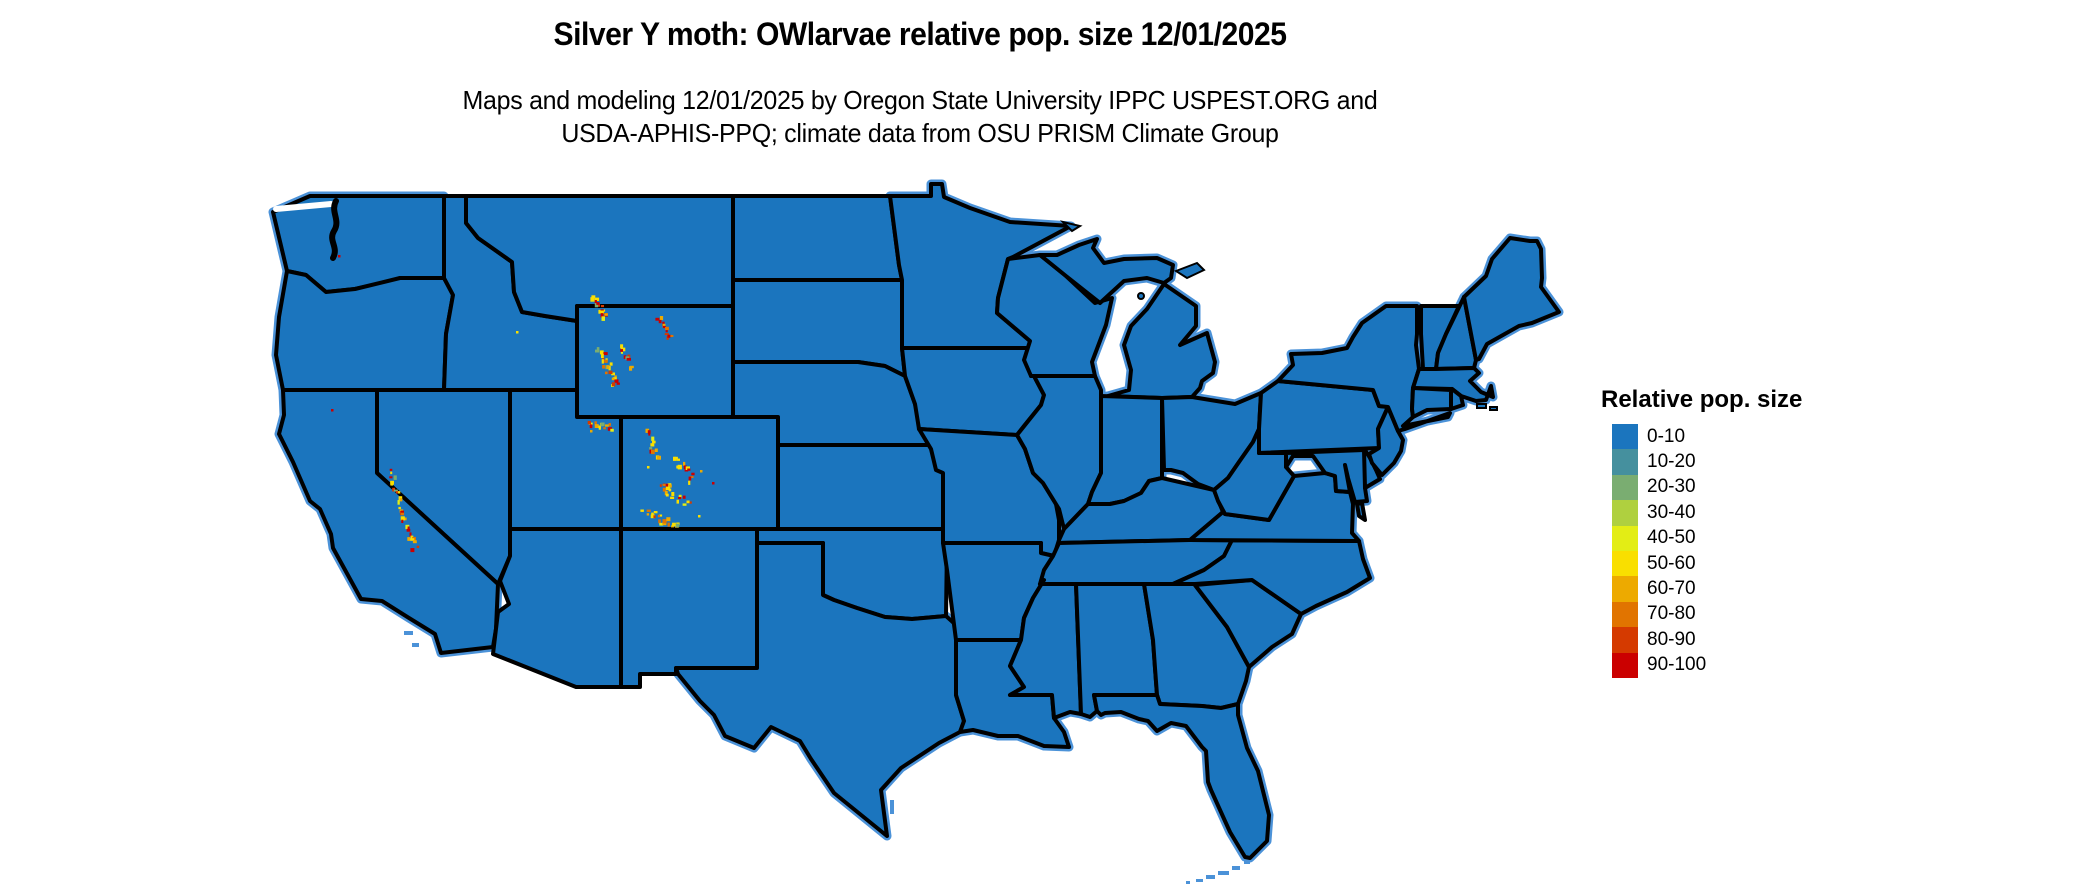  What do you see at coordinates (1106, 271) in the screenshot?
I see `state-mi-upper` at bounding box center [1106, 271].